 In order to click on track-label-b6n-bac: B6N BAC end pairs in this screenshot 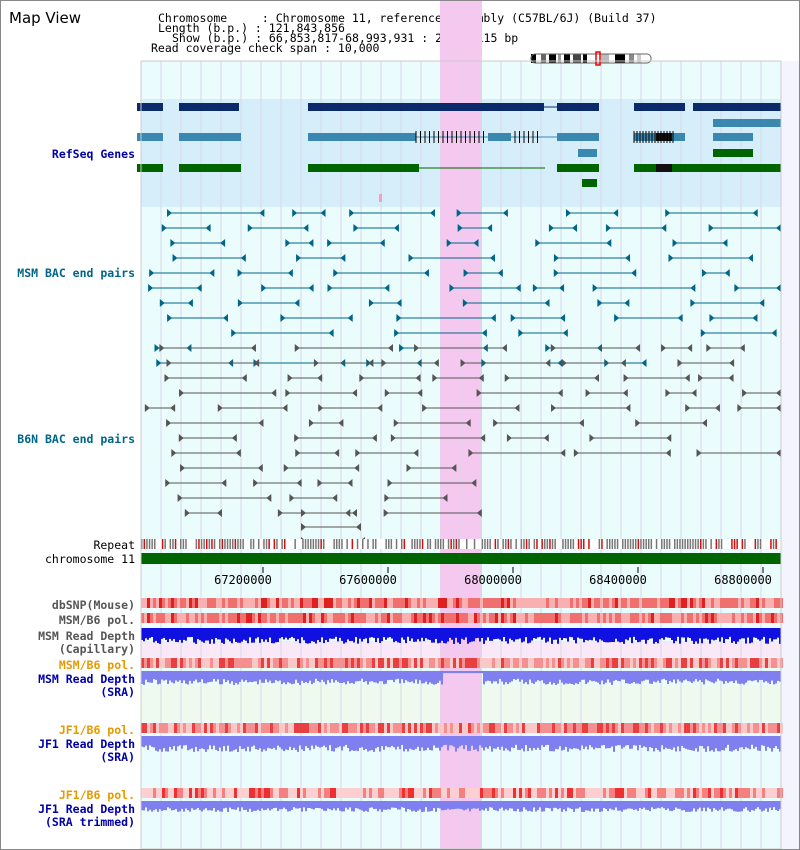, I will do `click(76, 439)`.